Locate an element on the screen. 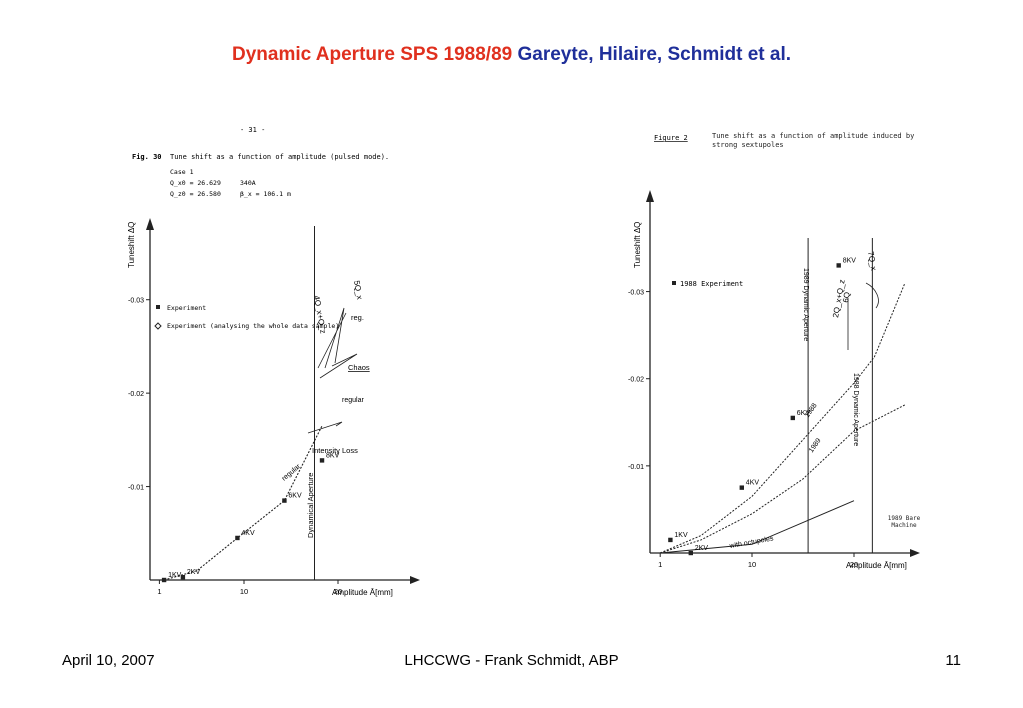  right-anno-7qx: 7Q_x is located at coordinates (872, 261).